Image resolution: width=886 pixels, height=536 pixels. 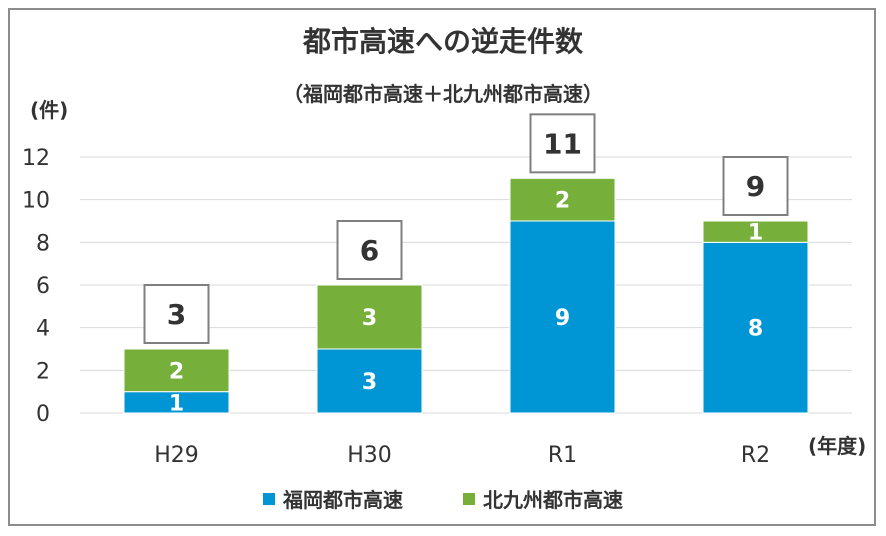 What do you see at coordinates (43, 414) in the screenshot?
I see `y-tick-label: 0` at bounding box center [43, 414].